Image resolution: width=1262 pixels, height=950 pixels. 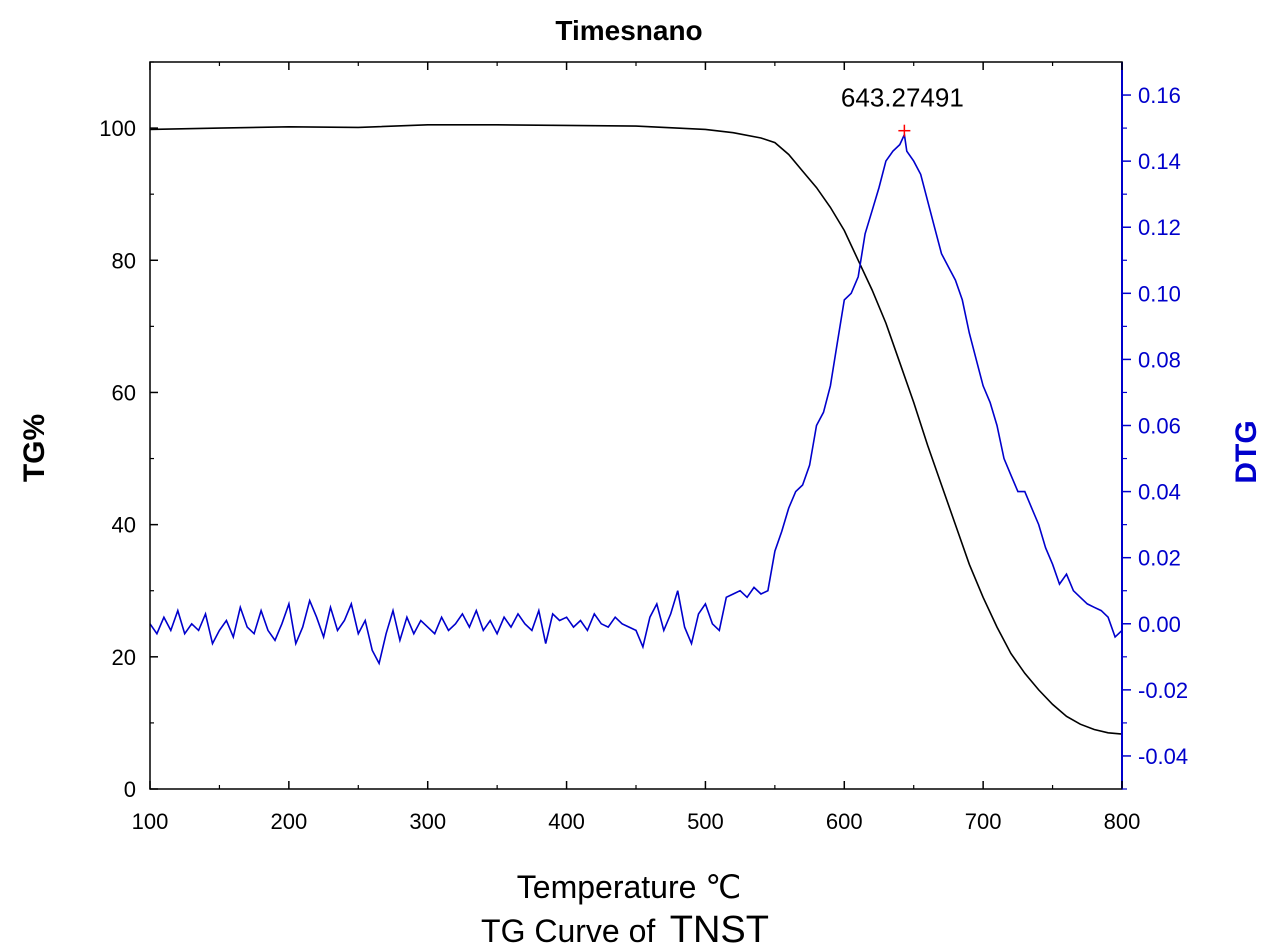 I want to click on y-right-tick-label: -0.04, so click(x=1163, y=756).